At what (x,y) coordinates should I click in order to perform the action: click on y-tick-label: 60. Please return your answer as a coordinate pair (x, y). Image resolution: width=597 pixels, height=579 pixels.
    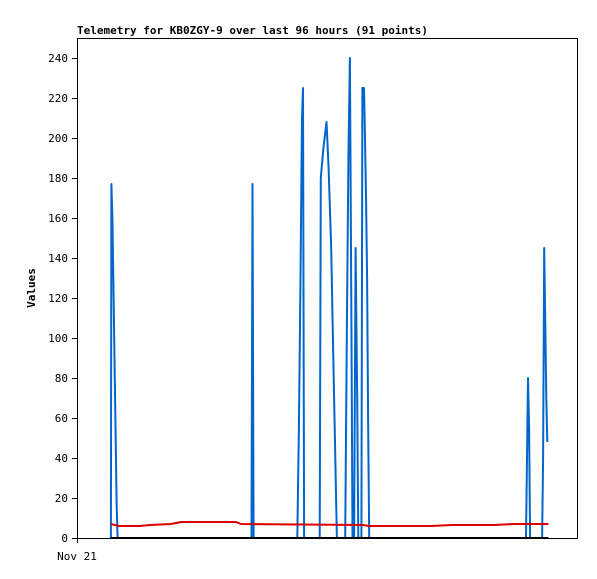
    Looking at the image, I should click on (61, 418).